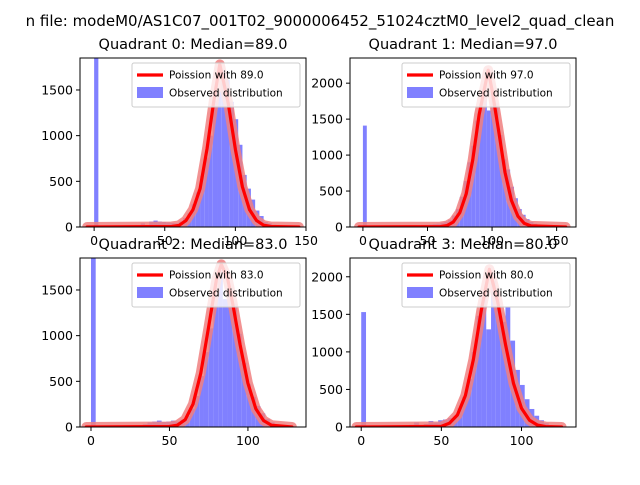  What do you see at coordinates (463, 245) in the screenshot?
I see `quadrant-title: Quadrant 3: Median=80.0` at bounding box center [463, 245].